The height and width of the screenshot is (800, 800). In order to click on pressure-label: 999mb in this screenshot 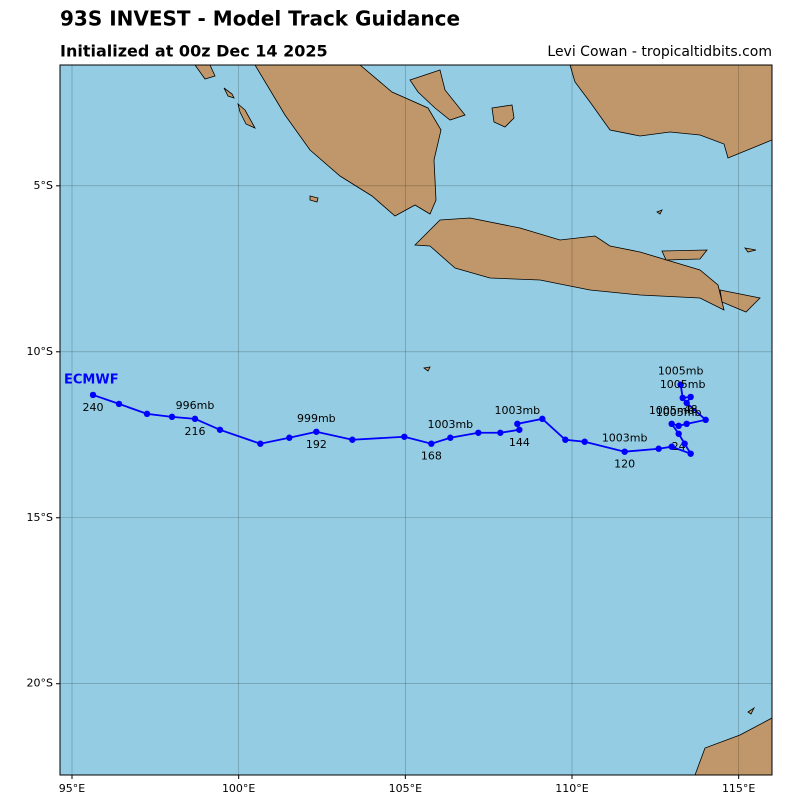, I will do `click(316, 418)`.